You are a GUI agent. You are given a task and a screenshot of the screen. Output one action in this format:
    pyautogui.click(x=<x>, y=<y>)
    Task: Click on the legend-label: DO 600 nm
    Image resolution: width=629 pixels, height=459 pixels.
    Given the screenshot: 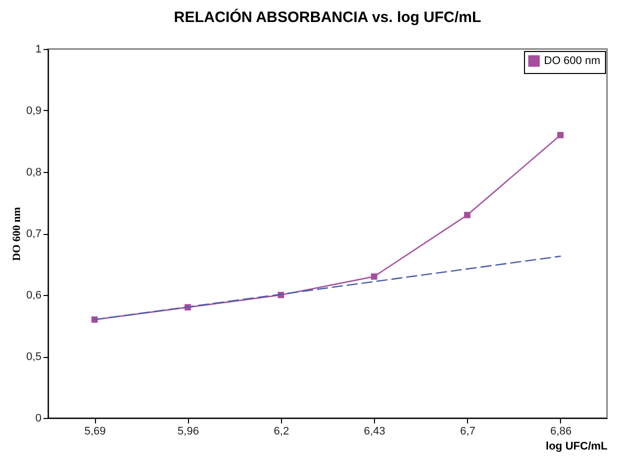 What is the action you would take?
    pyautogui.click(x=572, y=61)
    